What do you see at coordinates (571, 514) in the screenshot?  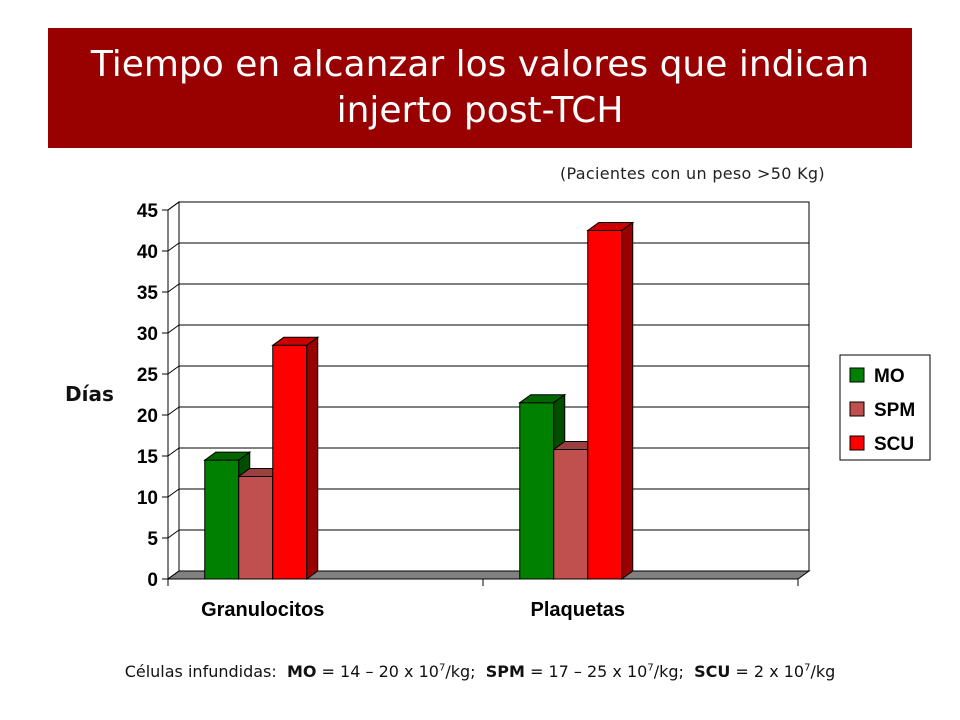 I see `bar-SPM-Plaquetas` at bounding box center [571, 514].